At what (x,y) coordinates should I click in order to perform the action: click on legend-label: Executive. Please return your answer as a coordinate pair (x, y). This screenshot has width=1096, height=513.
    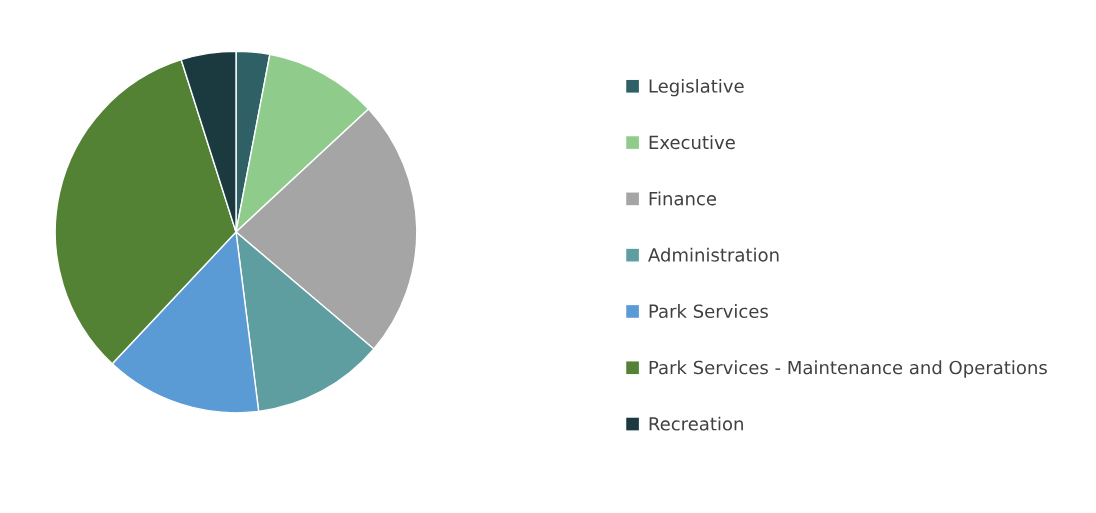
    Looking at the image, I should click on (692, 142).